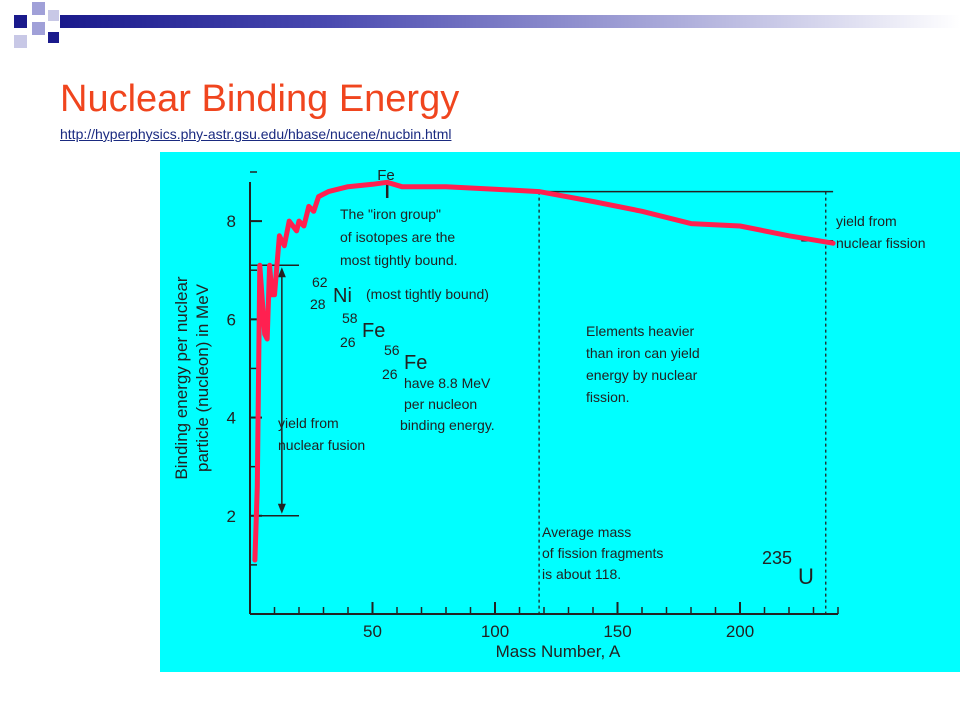 The image size is (960, 720). I want to click on fragments-line1: Average mass, so click(586, 532).